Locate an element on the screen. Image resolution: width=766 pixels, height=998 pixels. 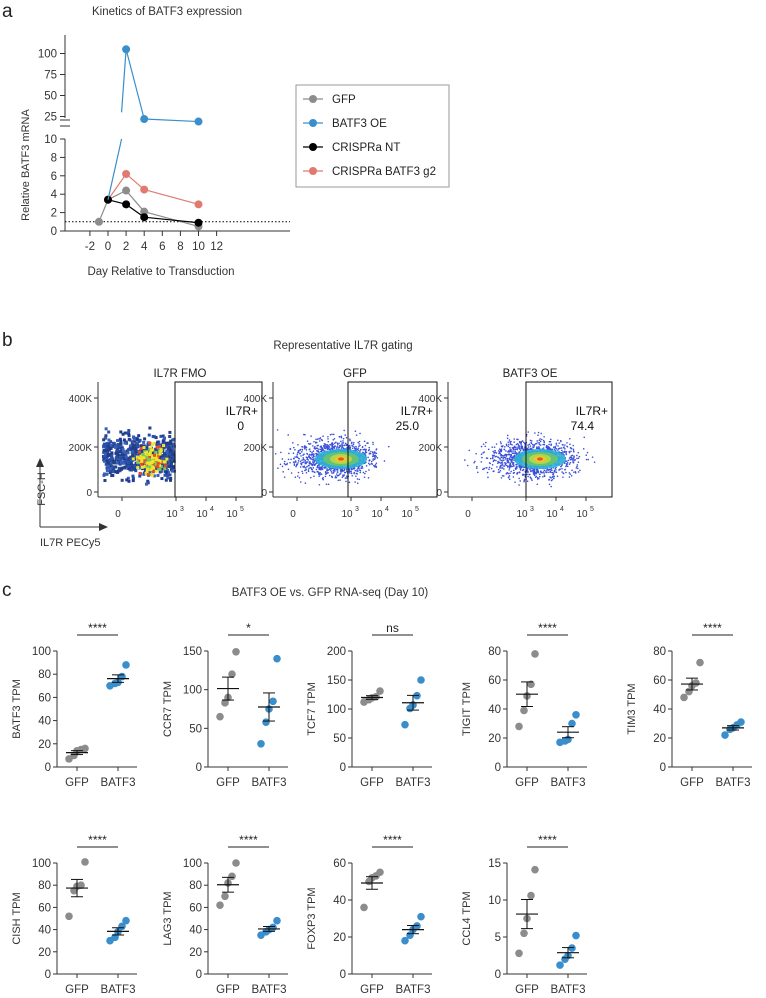
y-tick-label: 40 is located at coordinates (44, 722).